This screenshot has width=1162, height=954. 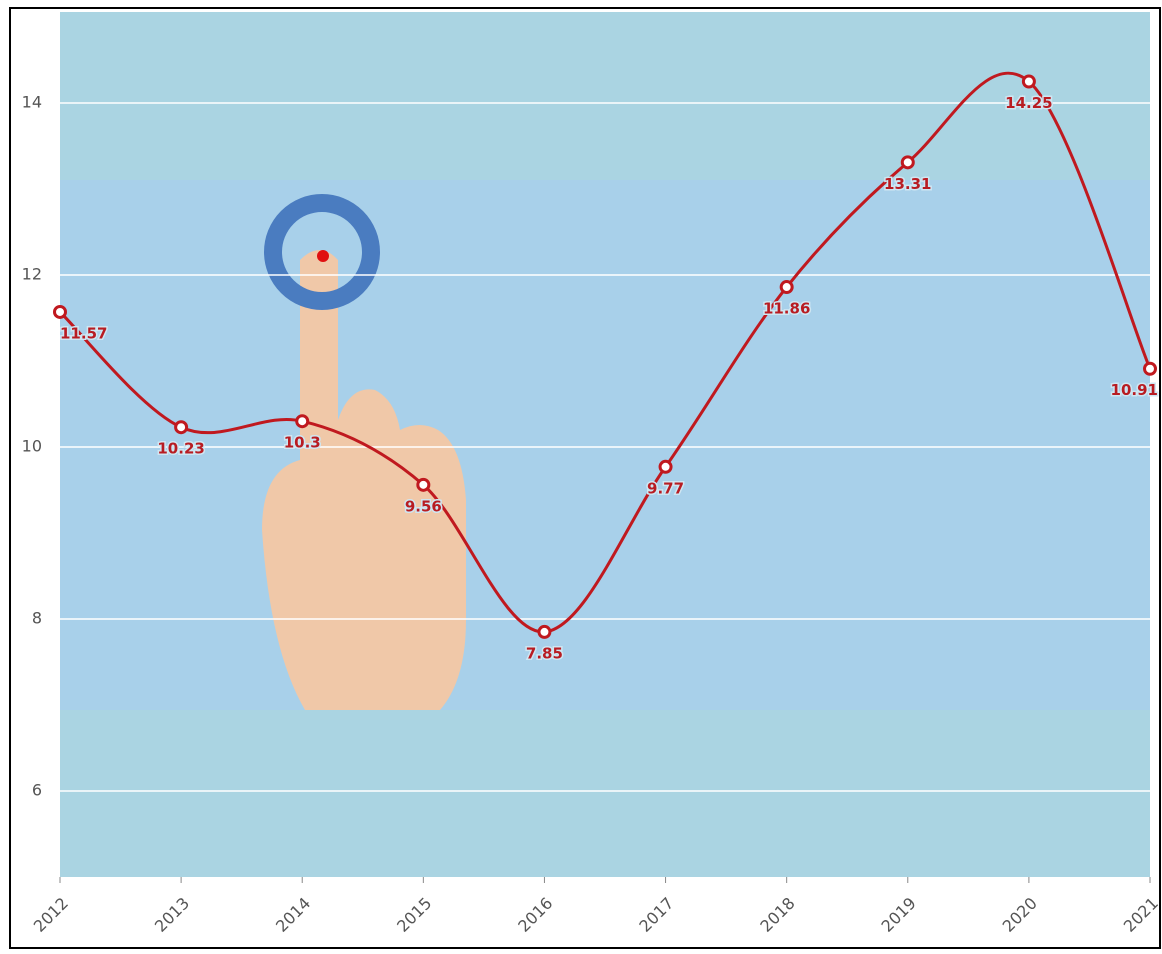 What do you see at coordinates (907, 184) in the screenshot?
I see `data-label: 13.31` at bounding box center [907, 184].